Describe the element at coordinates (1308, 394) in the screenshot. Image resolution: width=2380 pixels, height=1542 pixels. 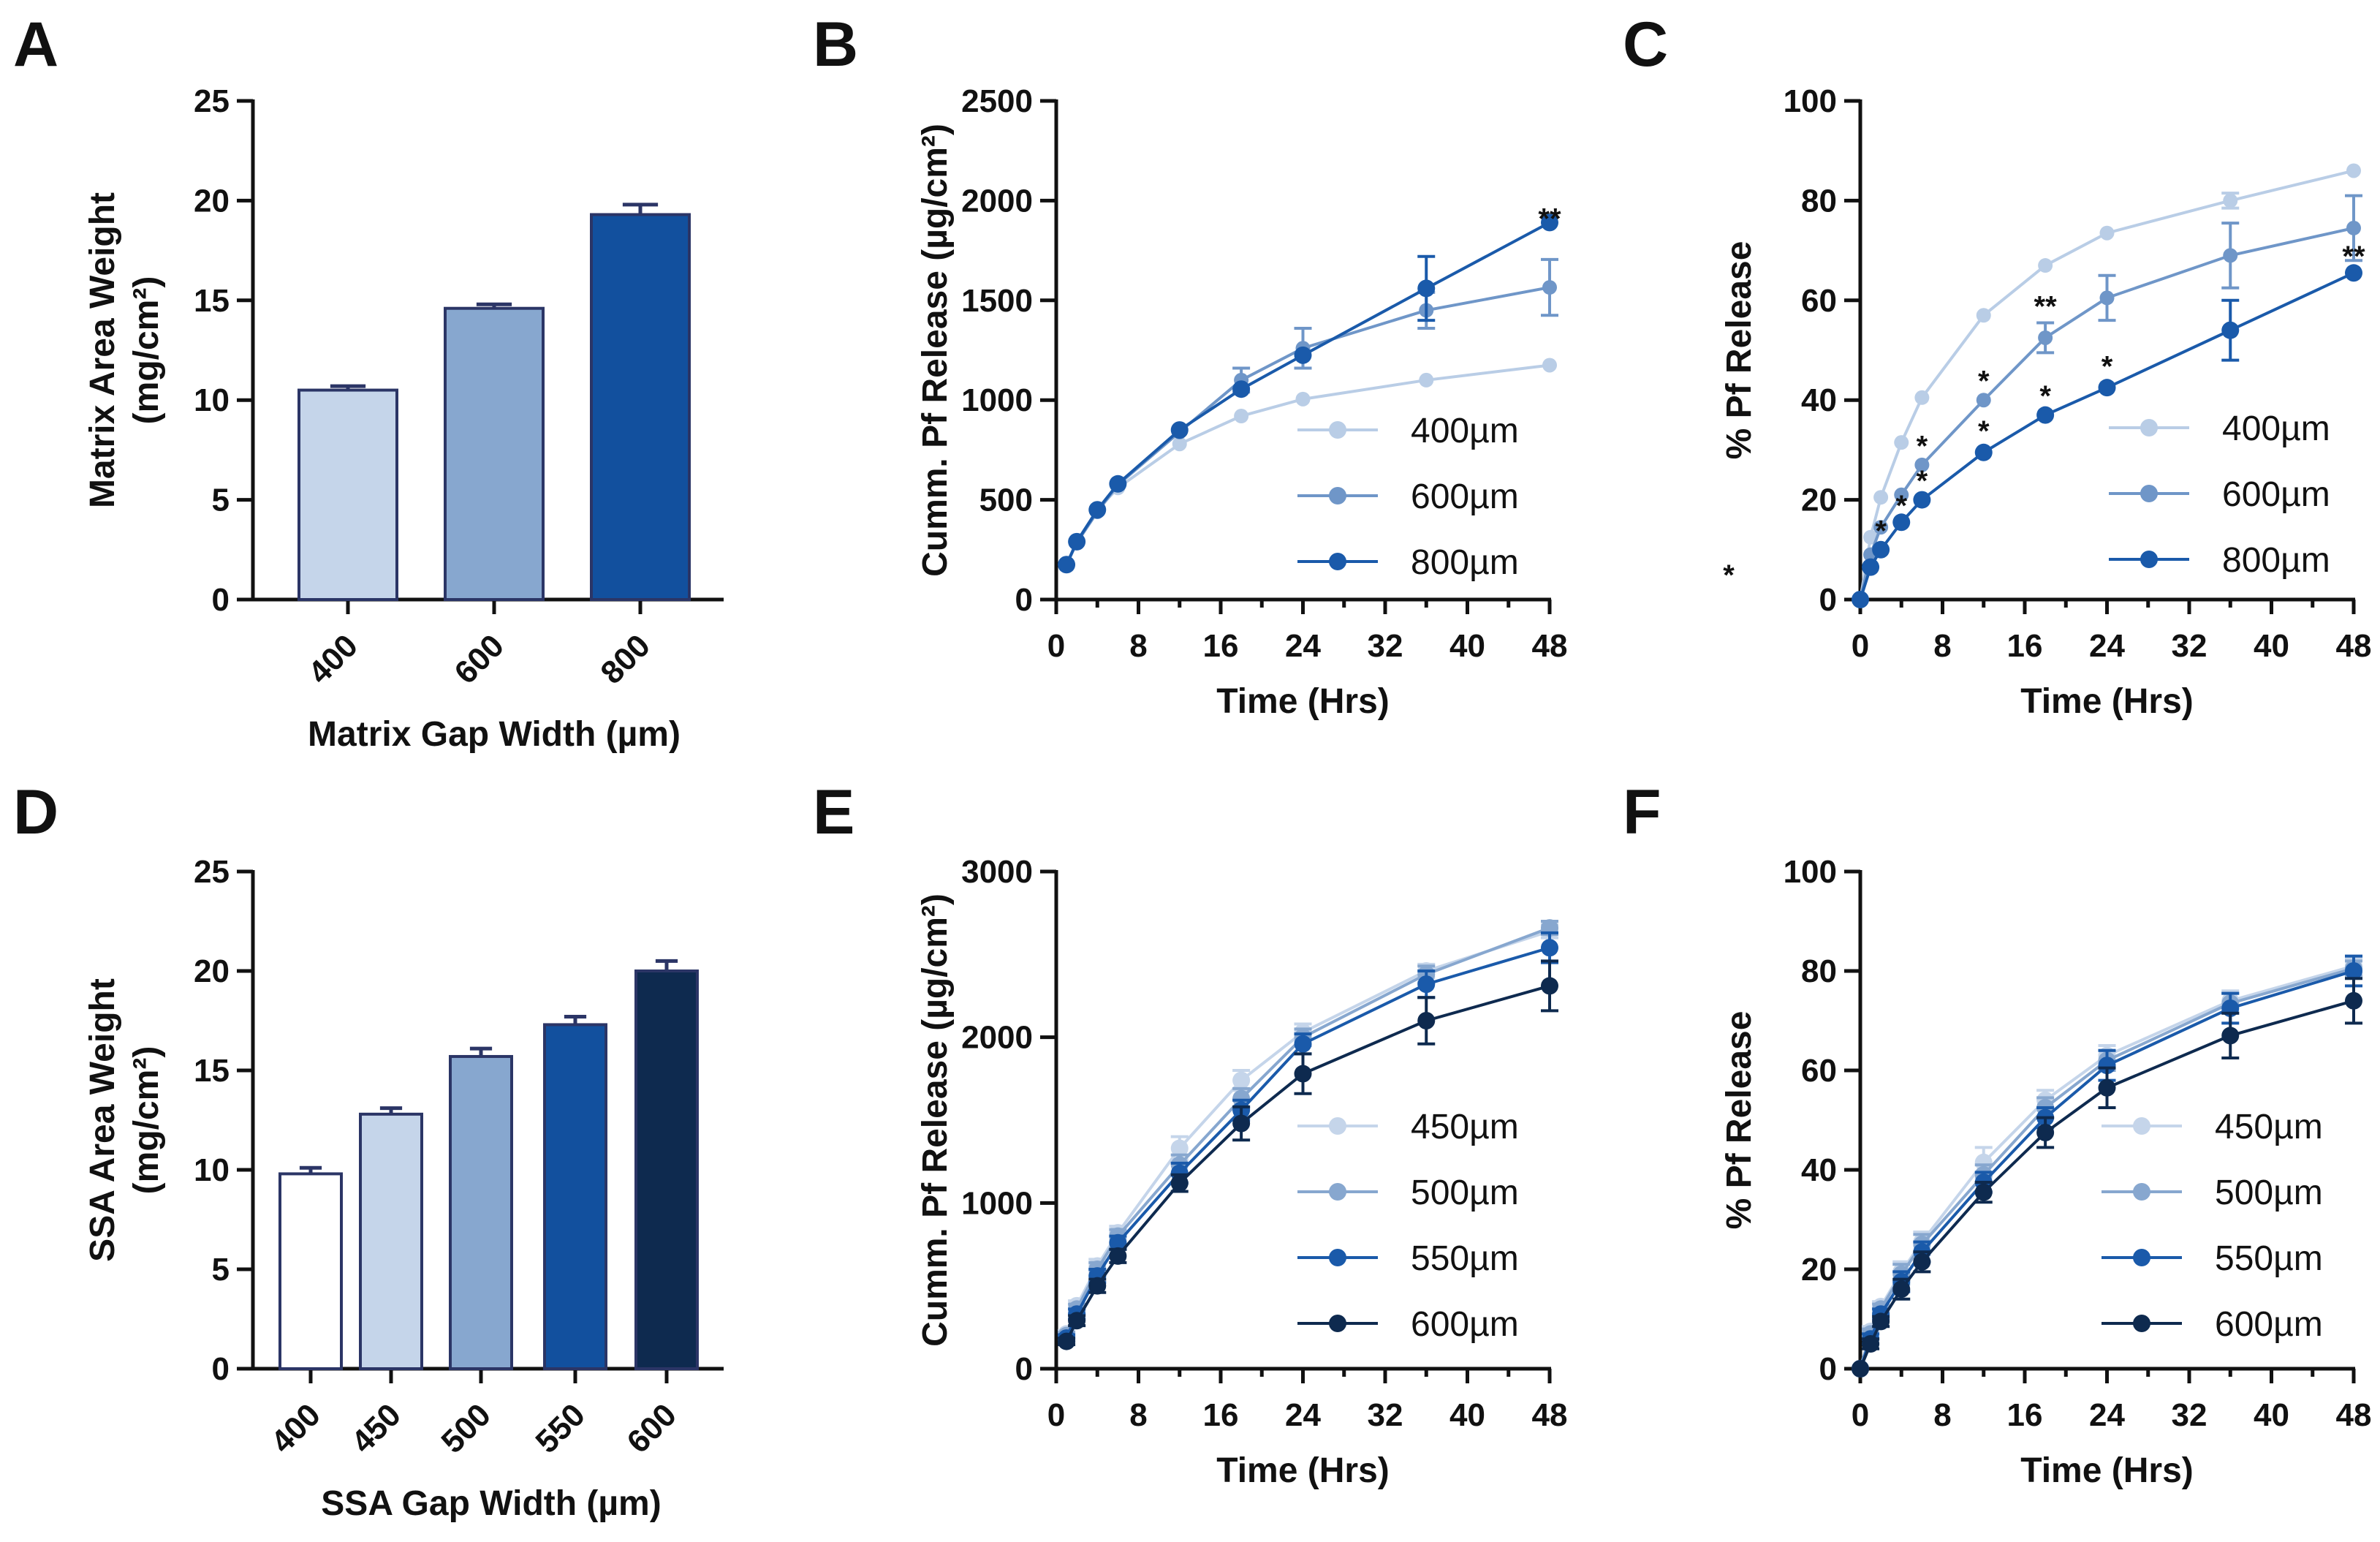
I see `series-800m` at that location.